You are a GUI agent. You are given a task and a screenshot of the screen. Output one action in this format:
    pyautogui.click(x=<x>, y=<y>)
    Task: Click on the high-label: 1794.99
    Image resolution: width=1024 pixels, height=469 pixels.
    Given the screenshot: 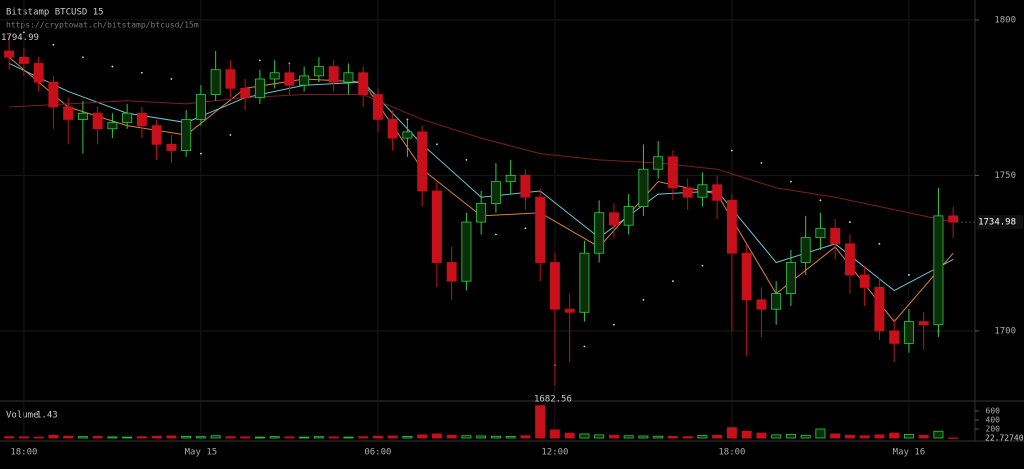 What is the action you would take?
    pyautogui.click(x=20, y=38)
    